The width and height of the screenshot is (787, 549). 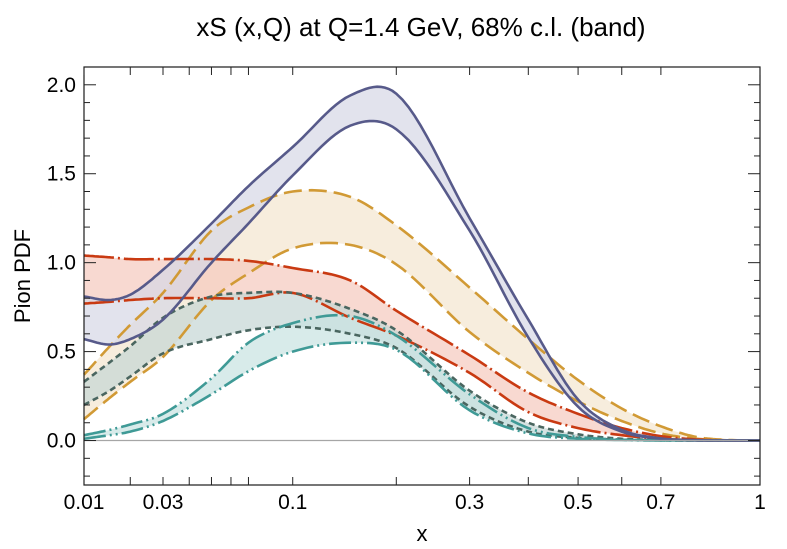 What do you see at coordinates (61, 85) in the screenshot?
I see `y-tick-label: 2.0` at bounding box center [61, 85].